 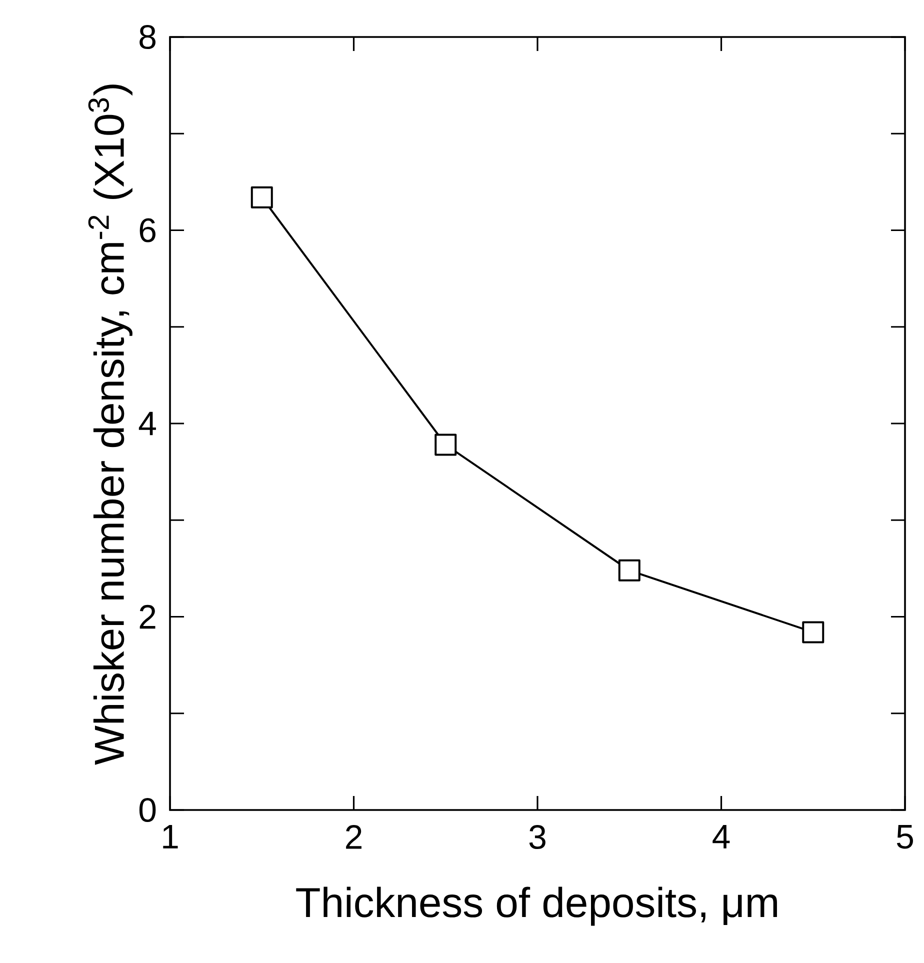 I want to click on y-axis-title: Whisker number density, cm$^{-2}$ (X10$^{3}$), so click(x=110, y=424).